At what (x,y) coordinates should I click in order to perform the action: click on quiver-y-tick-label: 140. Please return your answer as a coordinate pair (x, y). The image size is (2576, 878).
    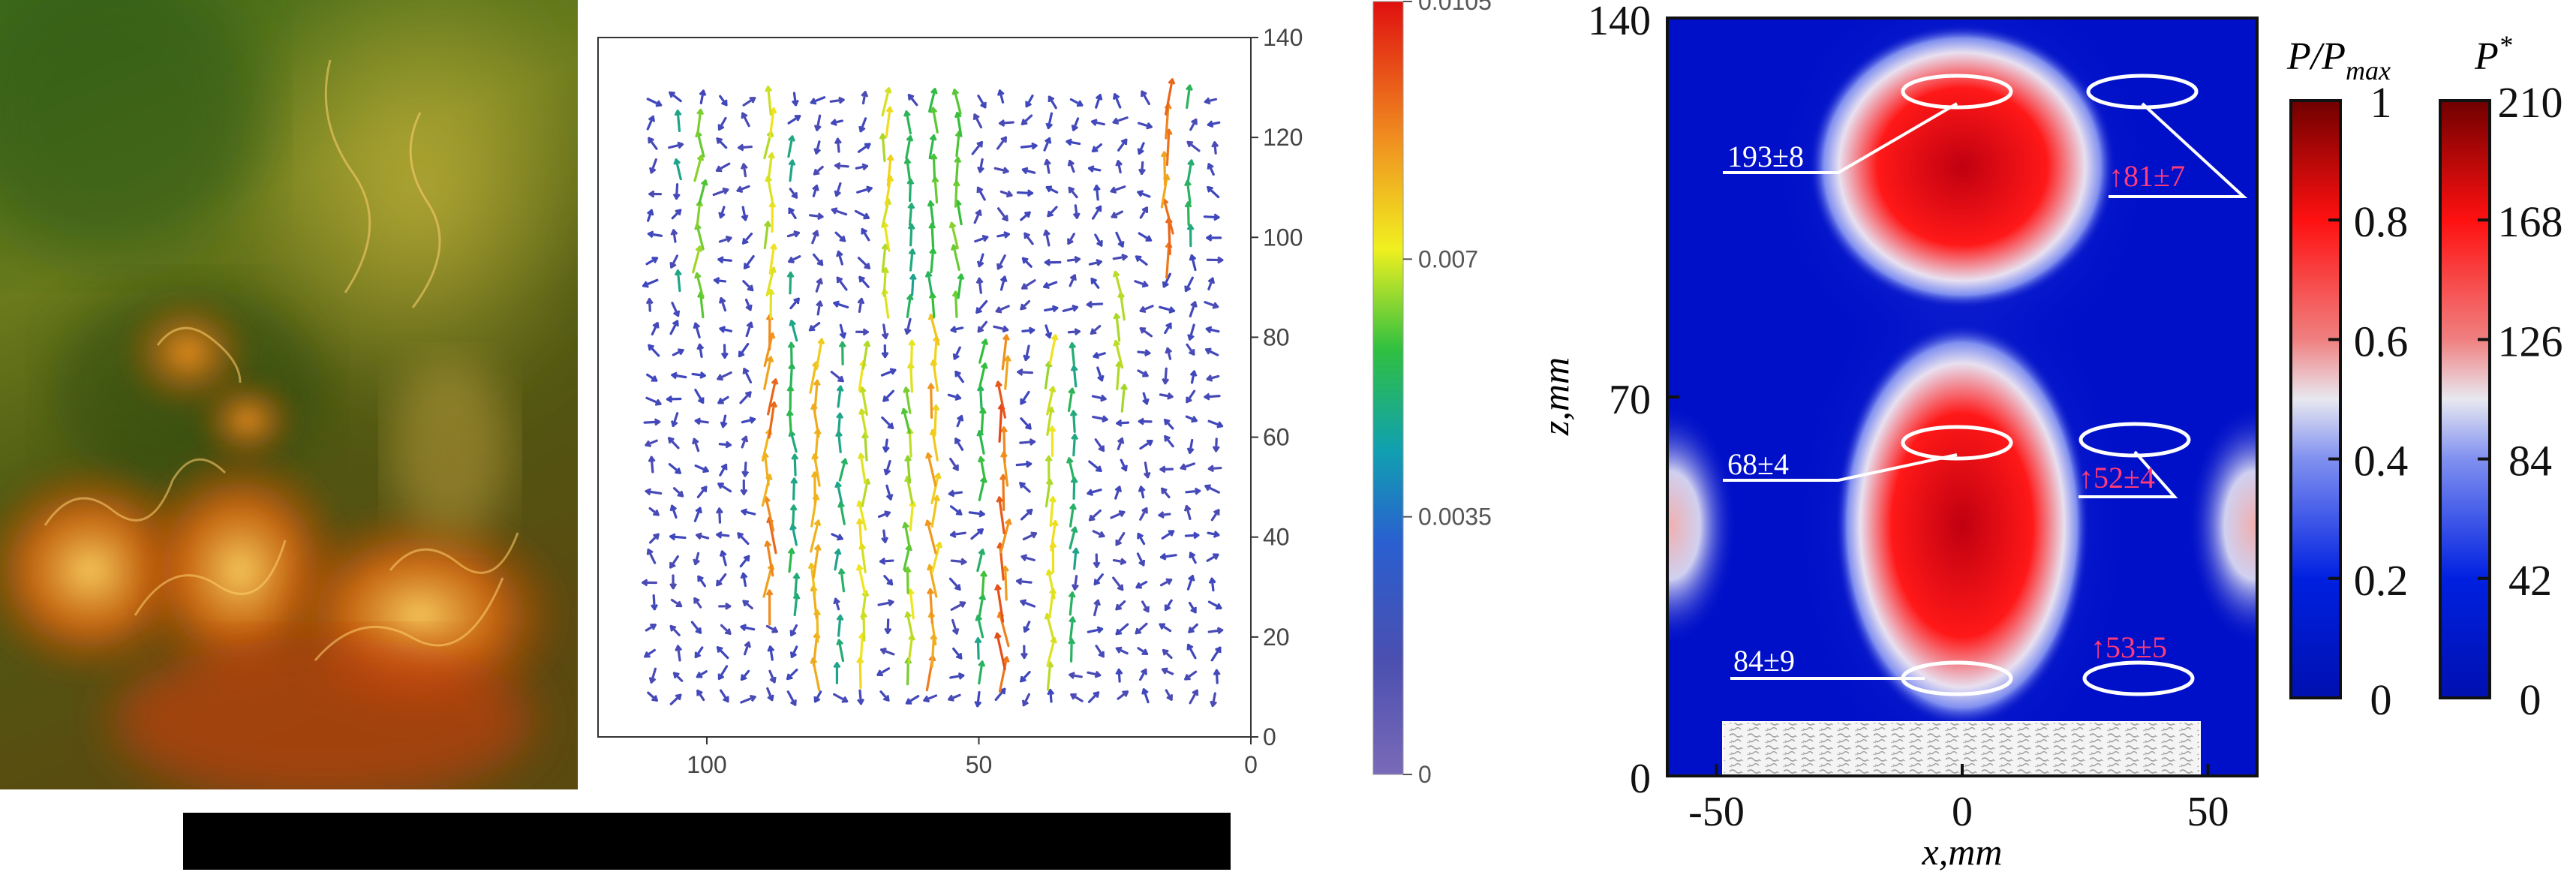
    Looking at the image, I should click on (1283, 37).